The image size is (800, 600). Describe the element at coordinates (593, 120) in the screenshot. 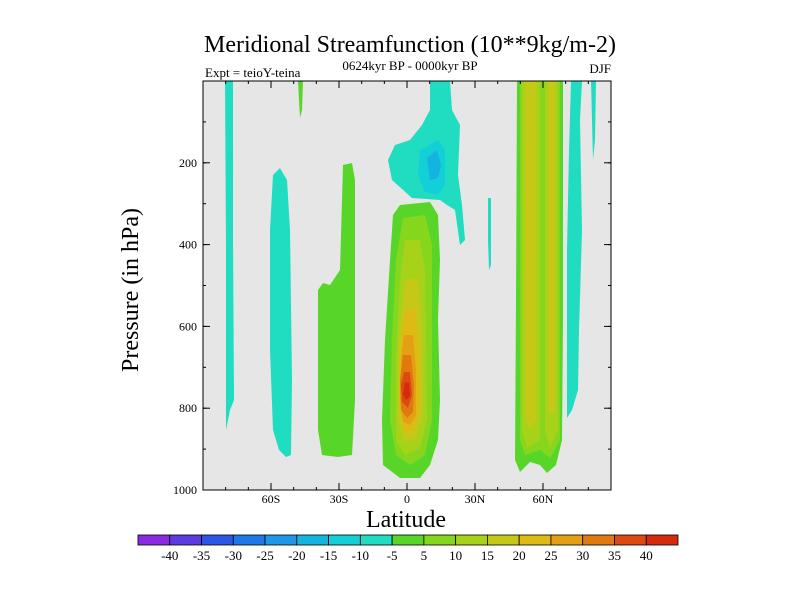

I see `n-polar-tick` at that location.